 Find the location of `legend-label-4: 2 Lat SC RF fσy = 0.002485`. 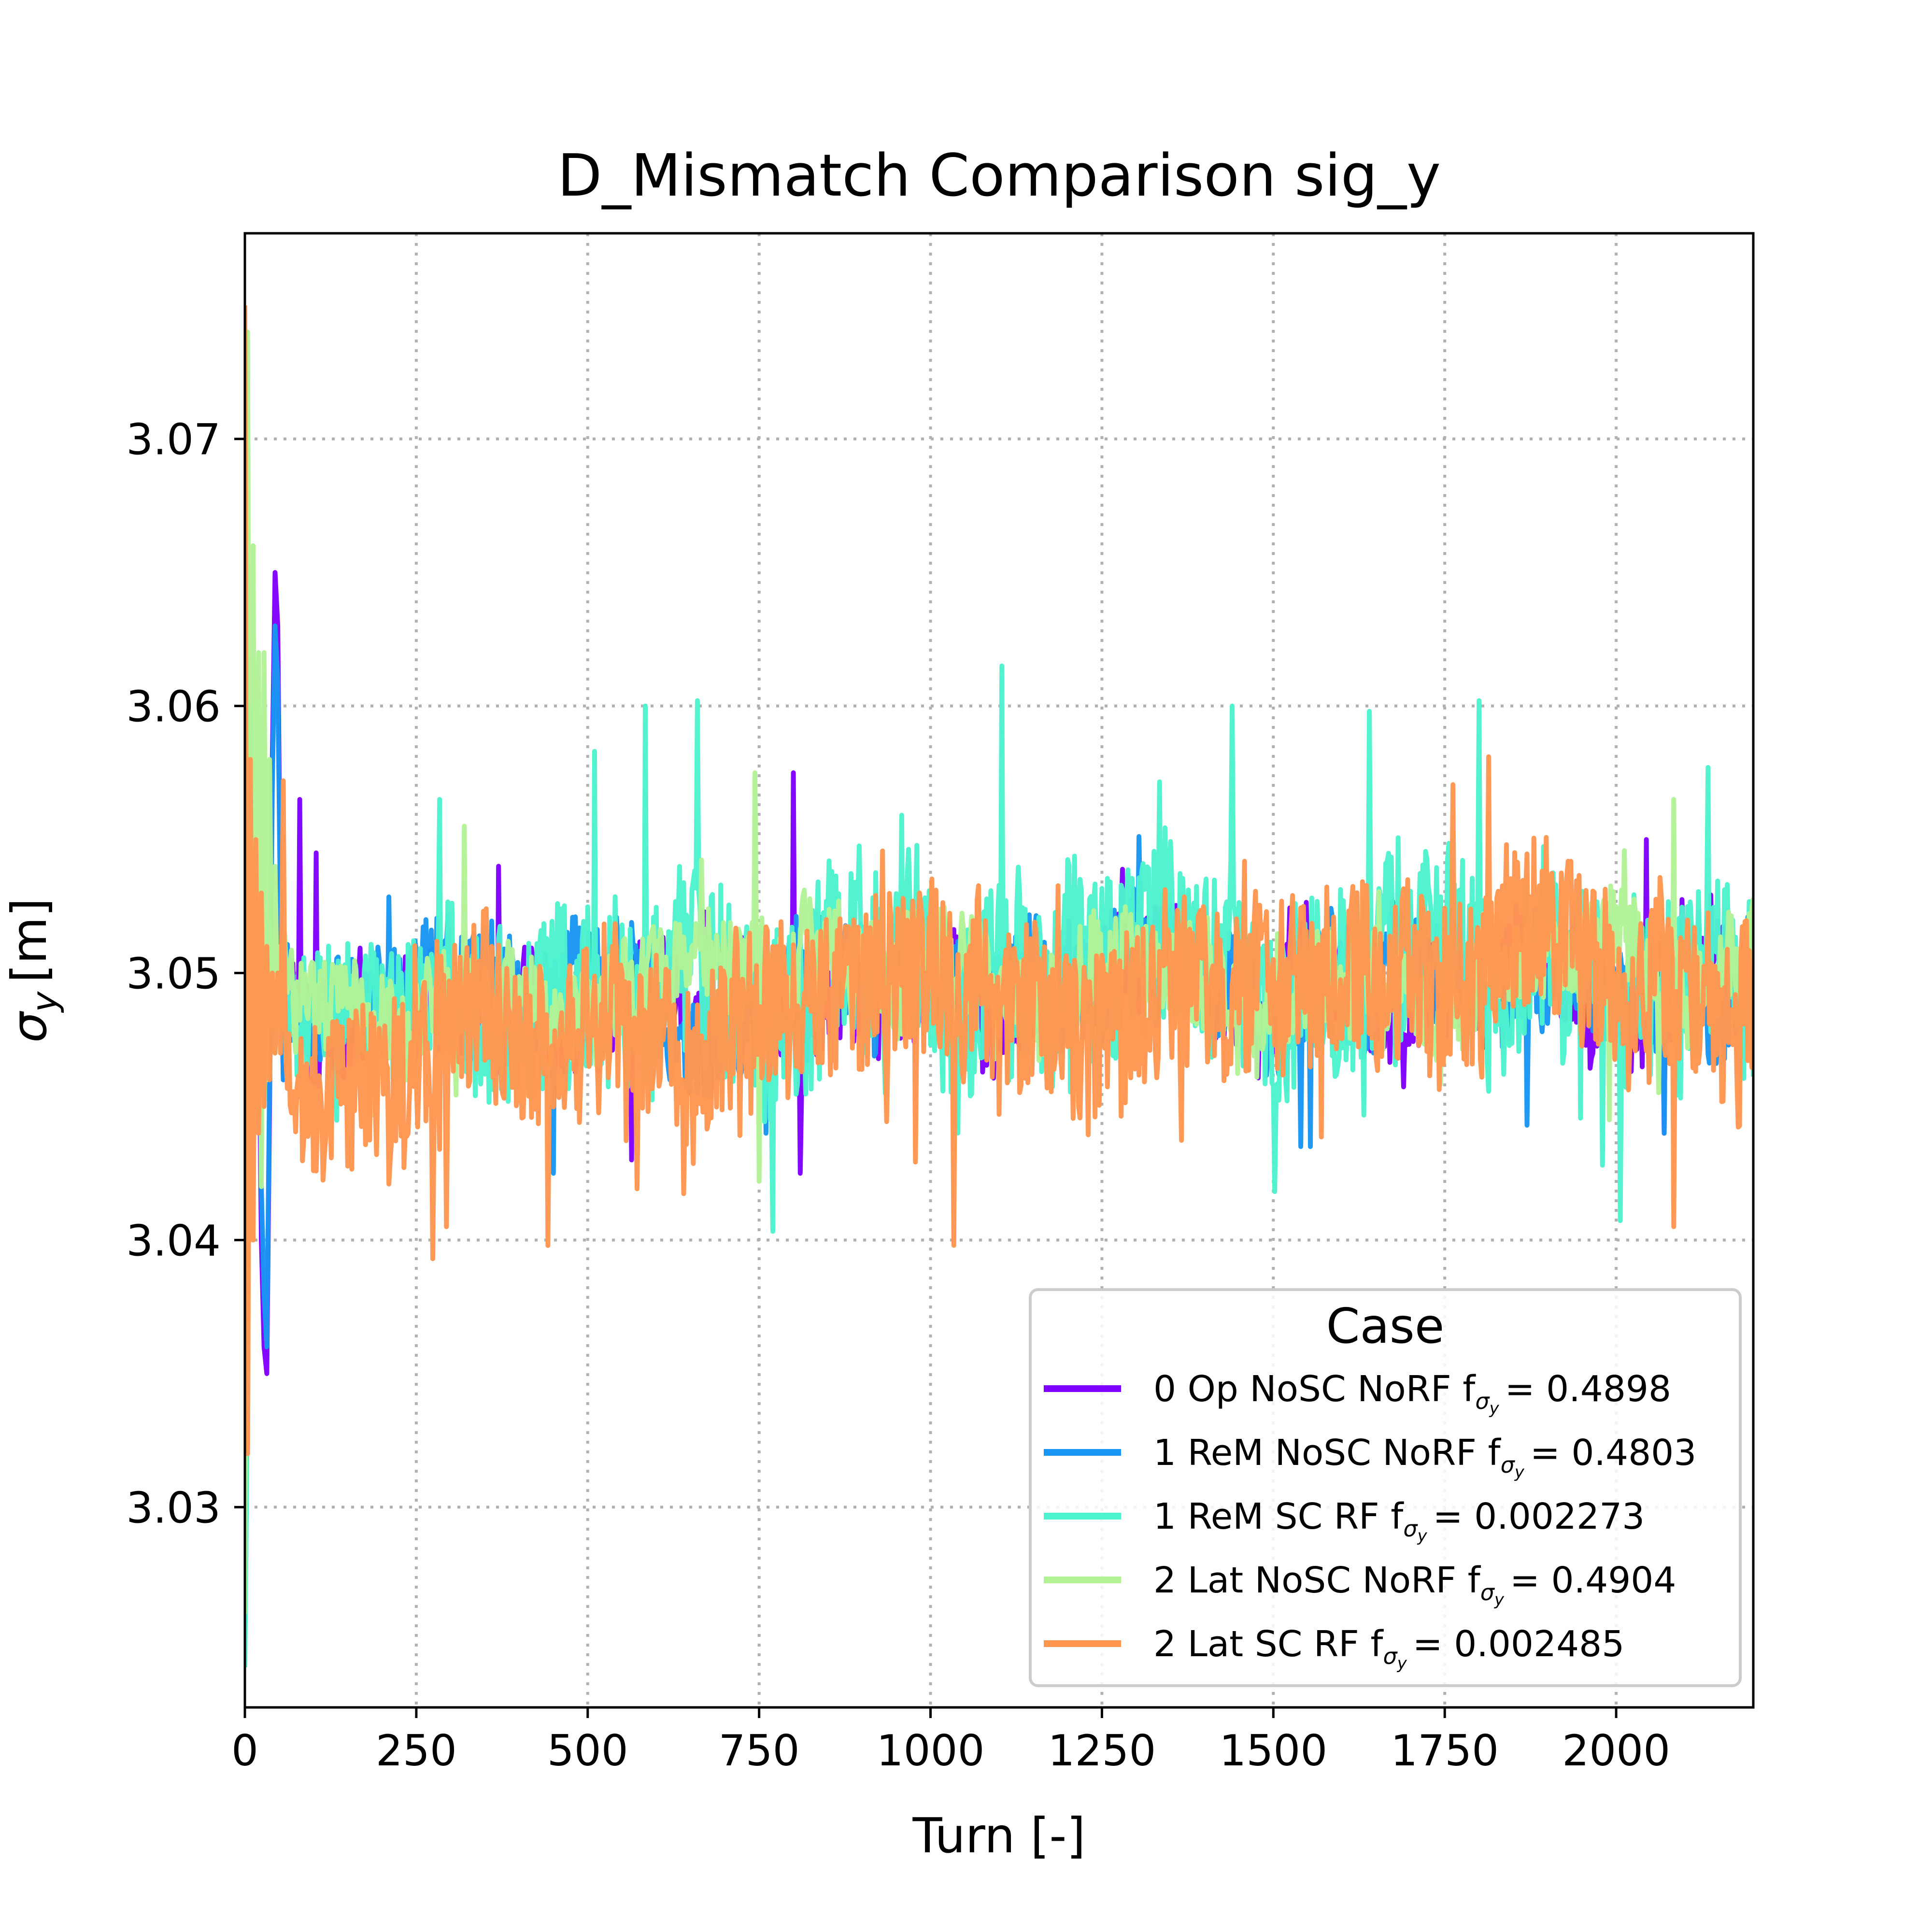

legend-label-4: 2 Lat SC RF fσy = 0.002485 is located at coordinates (1388, 1648).